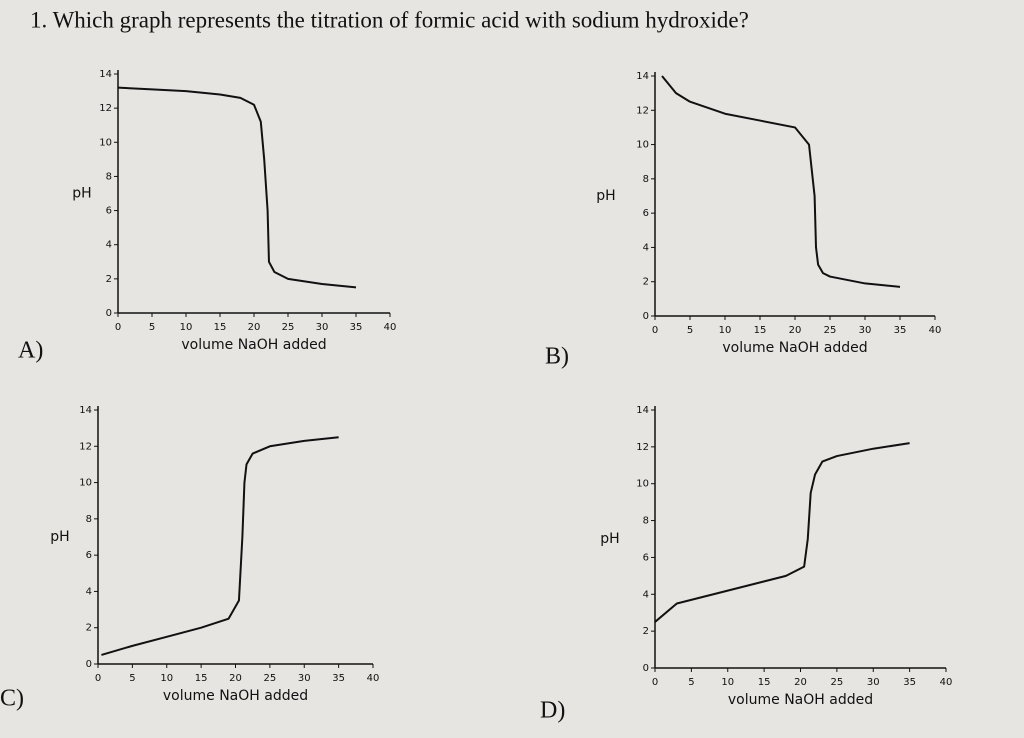  What do you see at coordinates (557, 357) in the screenshot?
I see `option-label: B)` at bounding box center [557, 357].